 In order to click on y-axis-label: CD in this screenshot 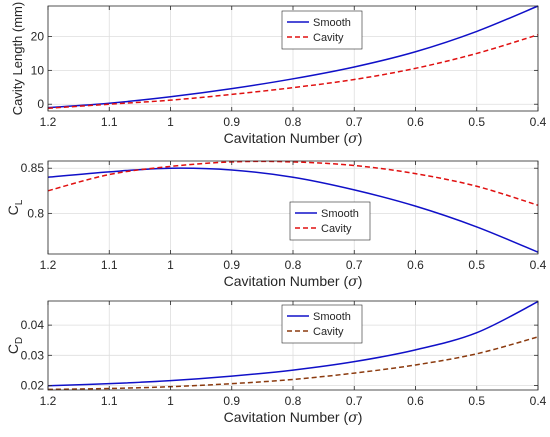, I will do `click(15, 345)`.